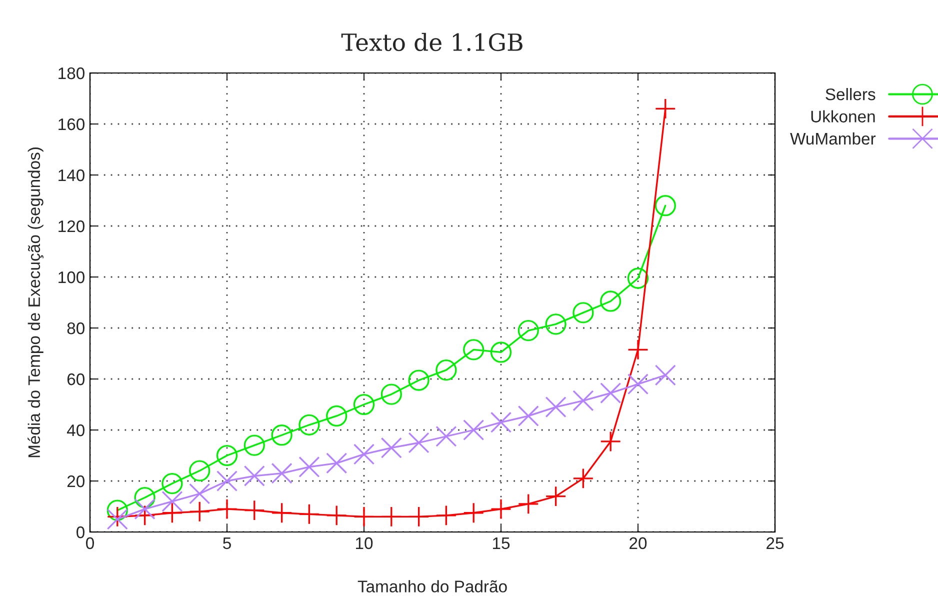 The width and height of the screenshot is (938, 605). What do you see at coordinates (638, 543) in the screenshot?
I see `x-tick-label: 20` at bounding box center [638, 543].